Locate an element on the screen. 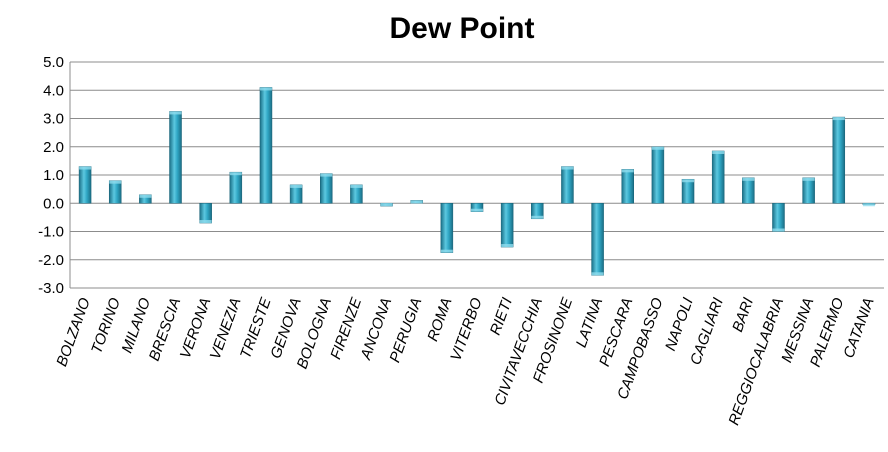 The width and height of the screenshot is (888, 452). bar-napoli is located at coordinates (688, 191).